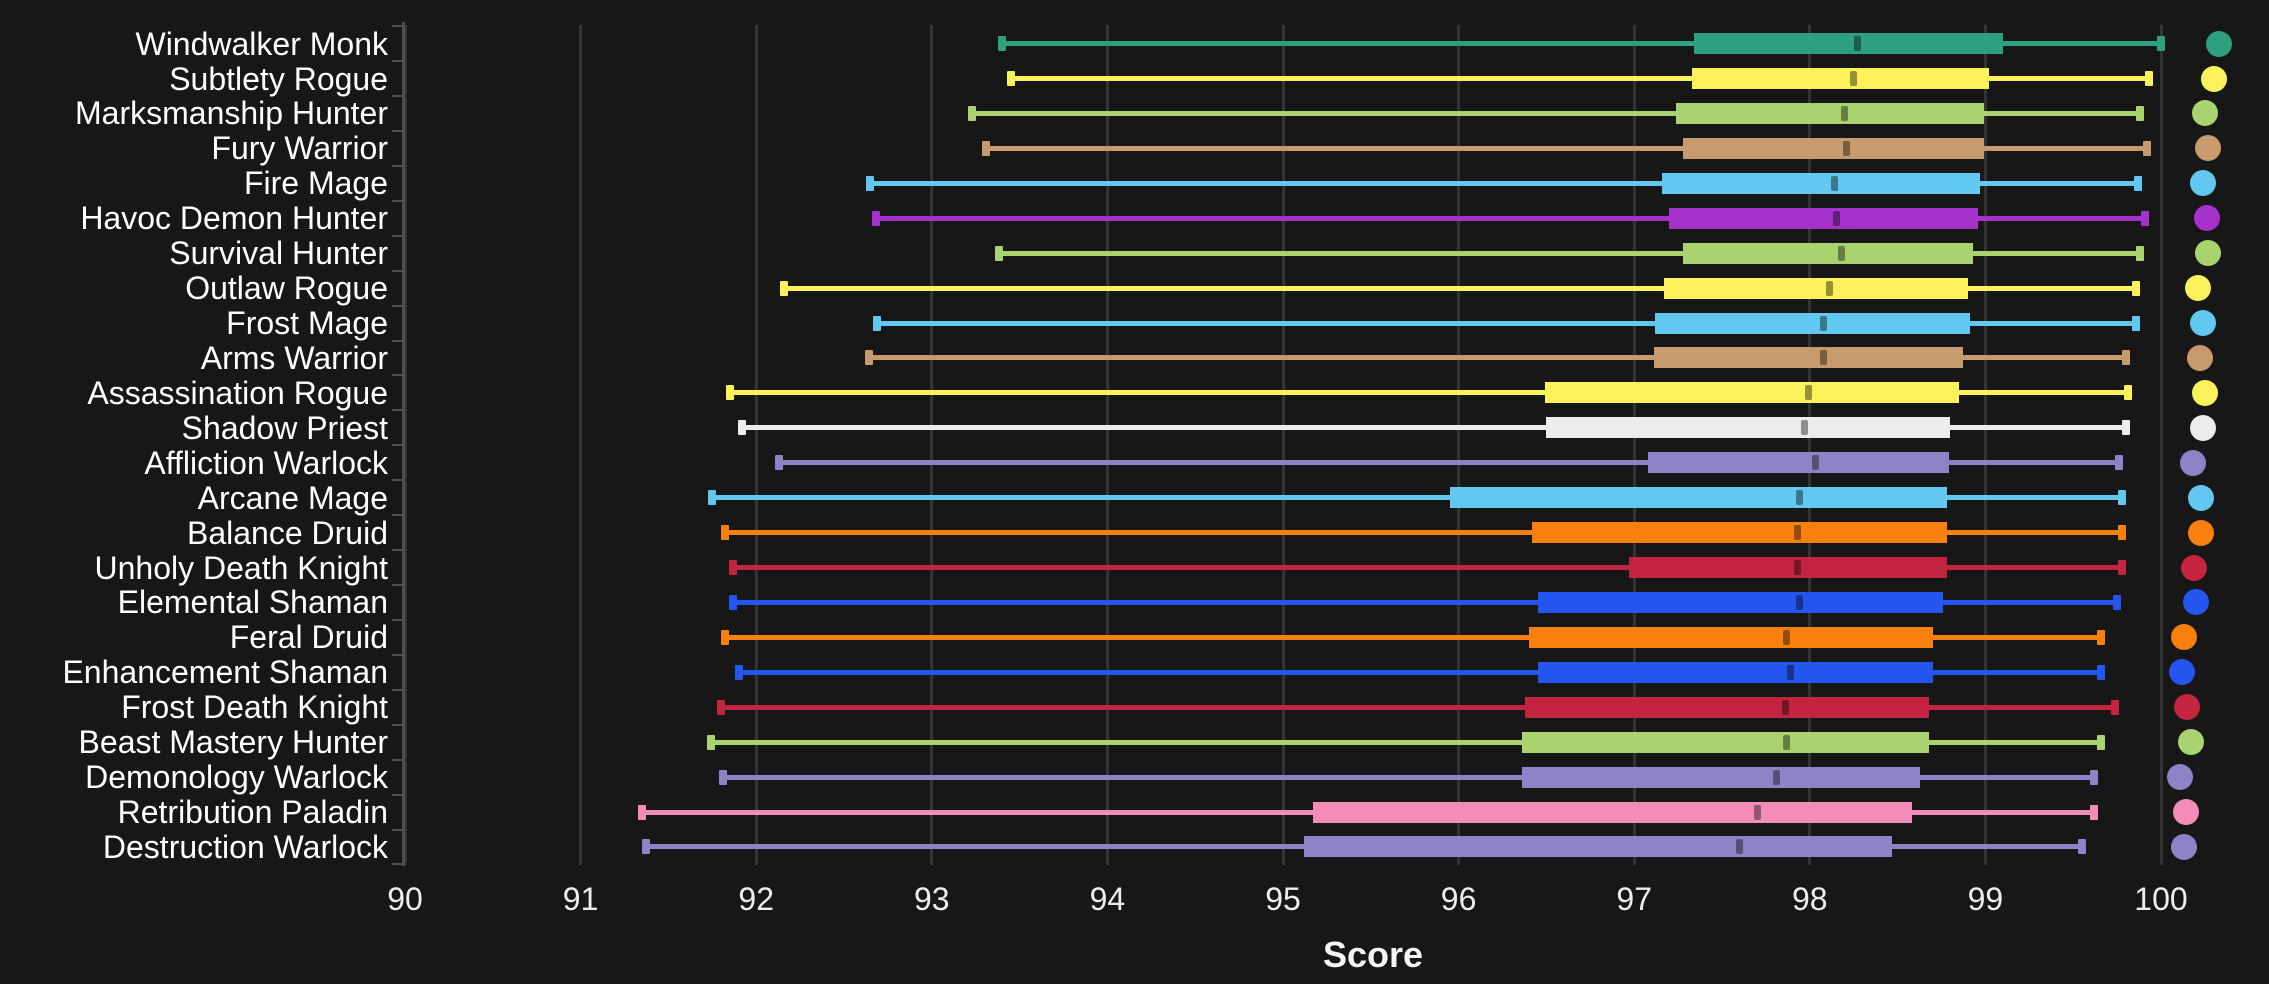 This screenshot has width=2269, height=984. I want to click on row-label: Arcane Mage, so click(292, 497).